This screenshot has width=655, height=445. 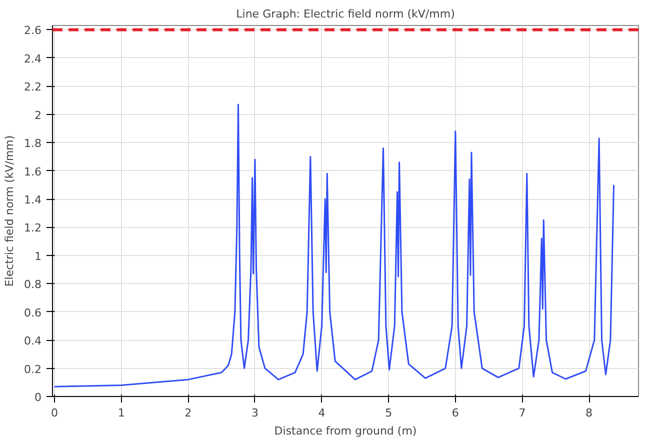 I want to click on x-tick-label: 3, so click(x=254, y=413).